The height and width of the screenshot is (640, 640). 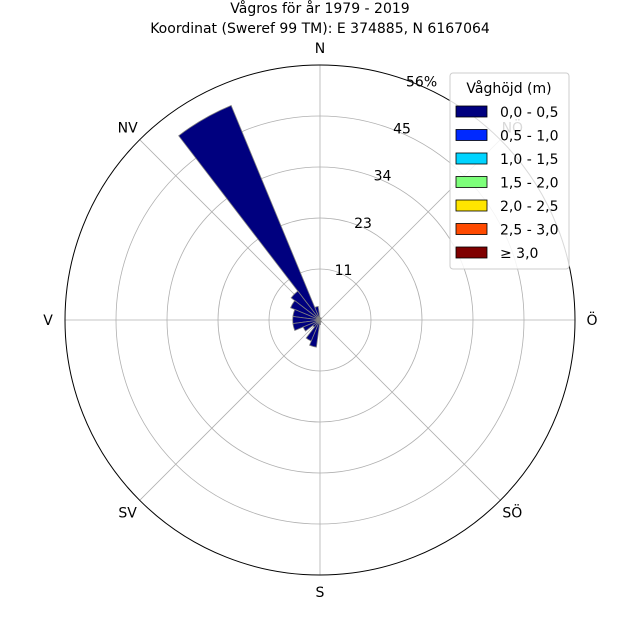 I want to click on chart-title: Vågros för år 1979 - 2019, so click(x=319, y=8).